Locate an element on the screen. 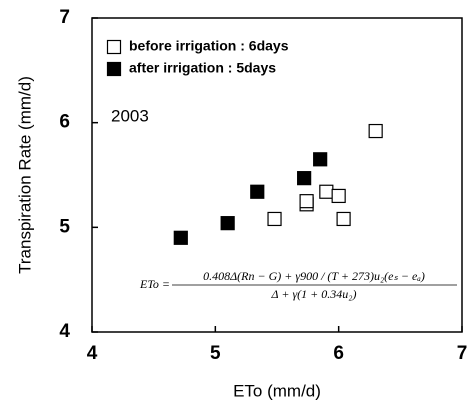 The image size is (468, 403). x-axis-label: ETo (mm/d) is located at coordinates (277, 390).